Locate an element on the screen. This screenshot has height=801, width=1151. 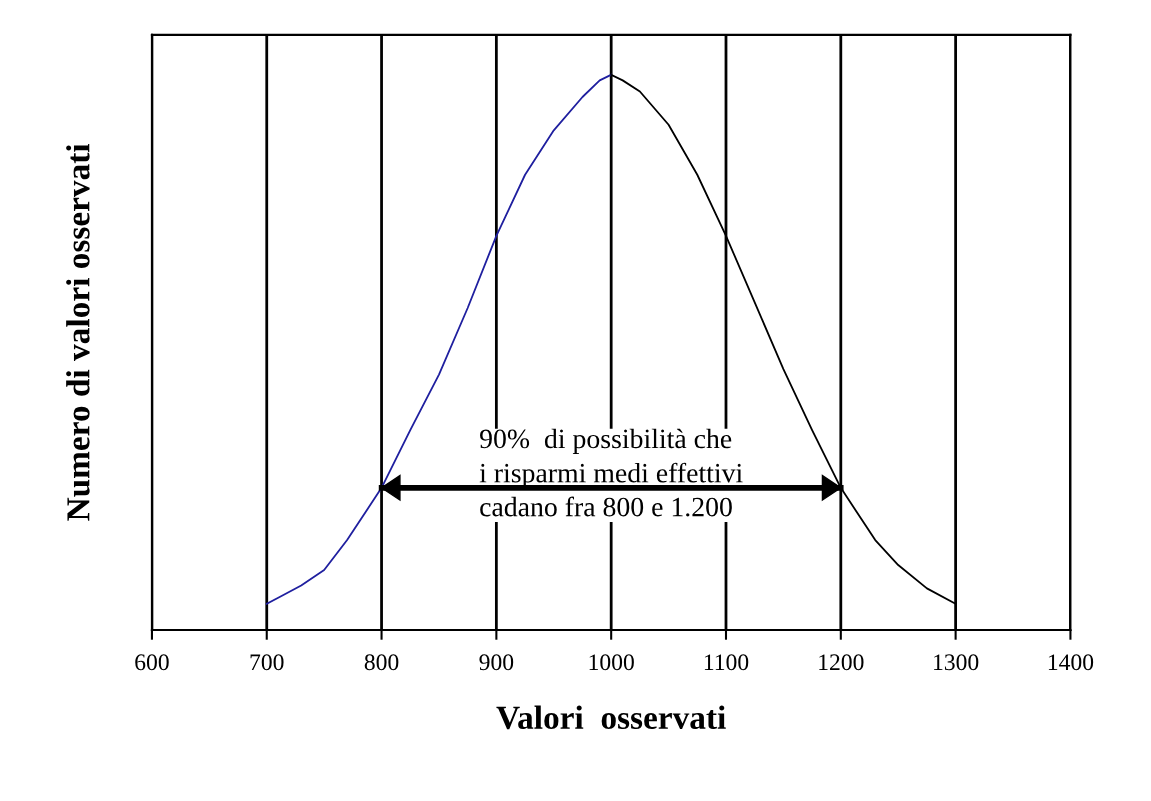
annotation: 90% di possibilità che i risparmi medi effettivi cadano fra 800 e 1.200 is located at coordinates (611, 472).